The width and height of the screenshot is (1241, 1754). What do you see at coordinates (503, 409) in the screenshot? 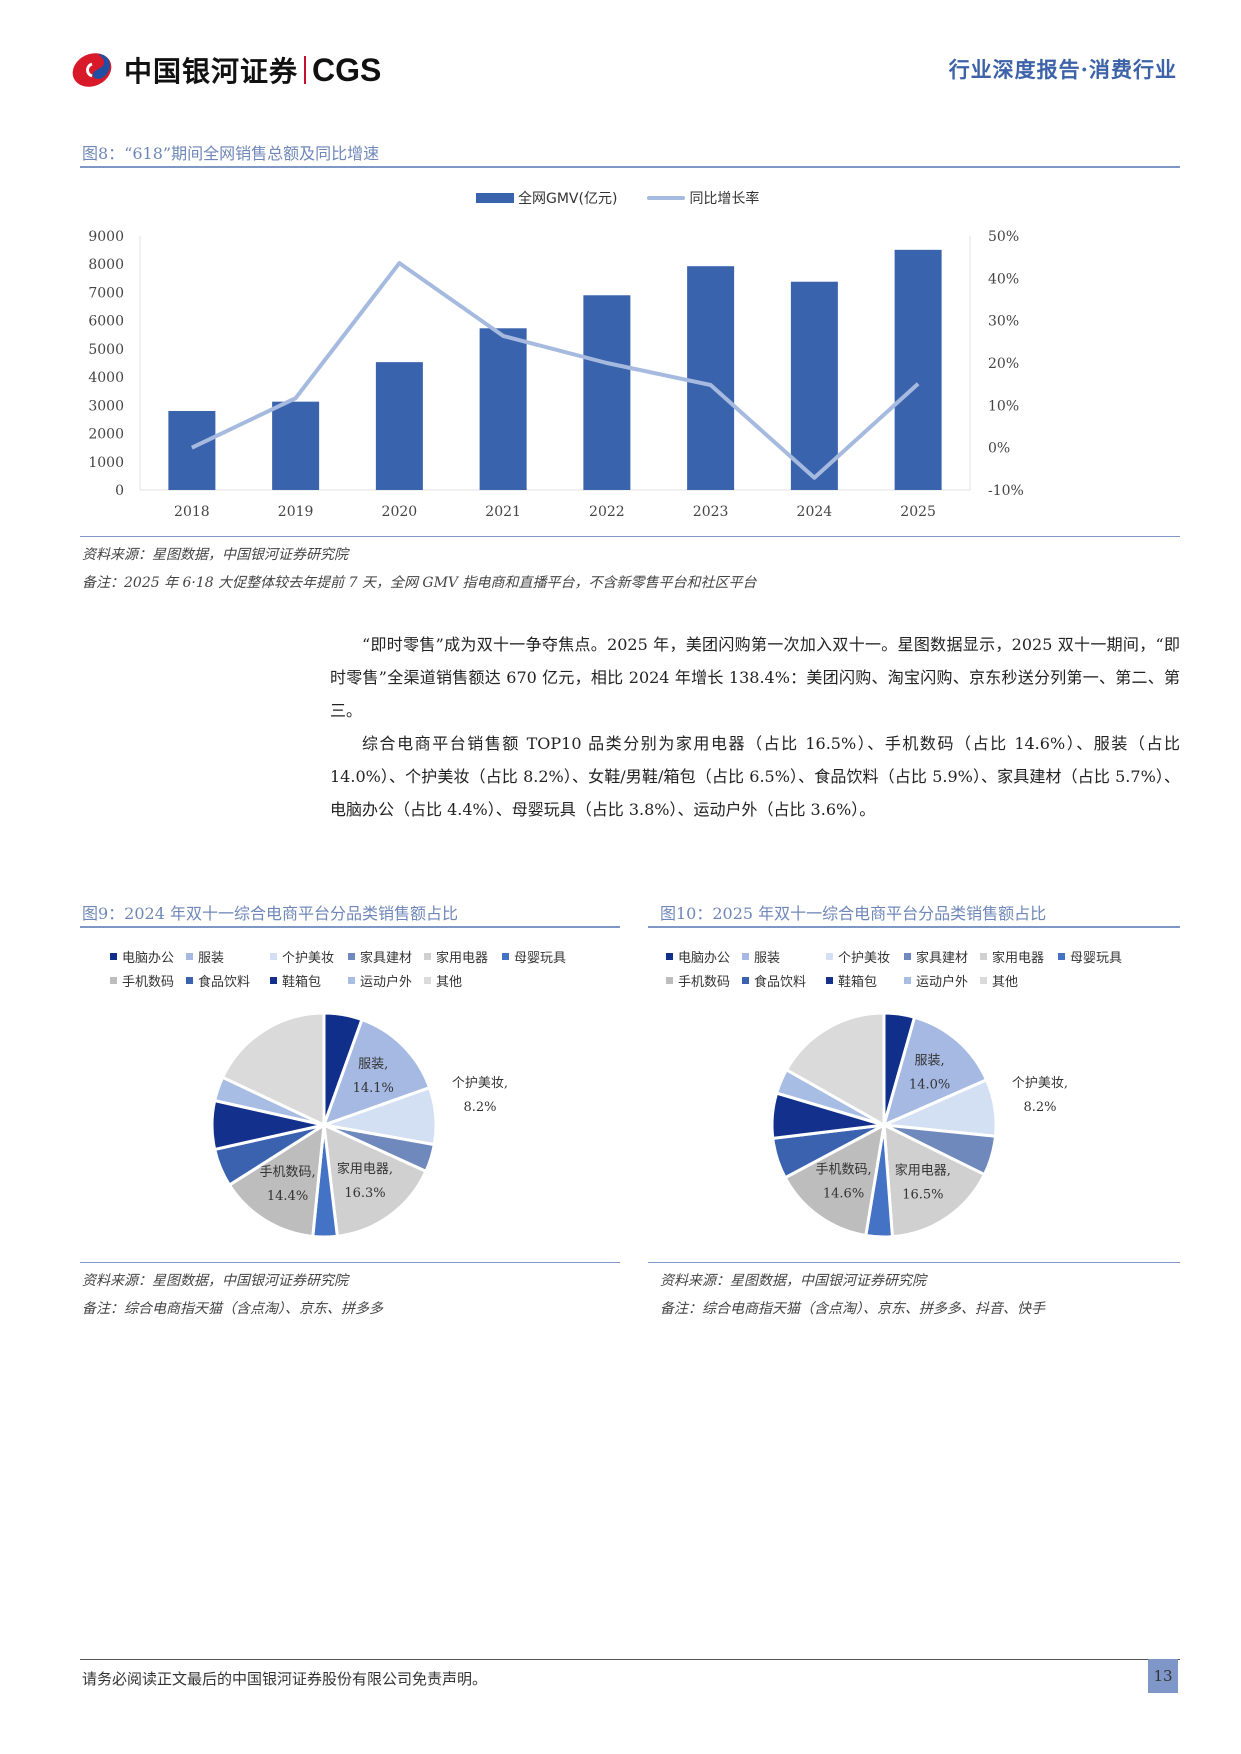
I see `gmv-bar-2021` at bounding box center [503, 409].